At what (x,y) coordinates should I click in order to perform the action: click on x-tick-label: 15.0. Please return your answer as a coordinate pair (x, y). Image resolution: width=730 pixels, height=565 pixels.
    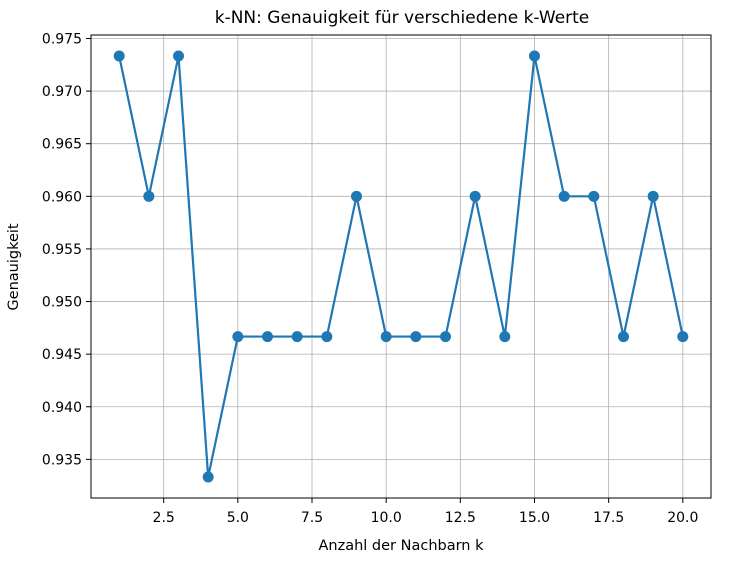
    Looking at the image, I should click on (534, 518).